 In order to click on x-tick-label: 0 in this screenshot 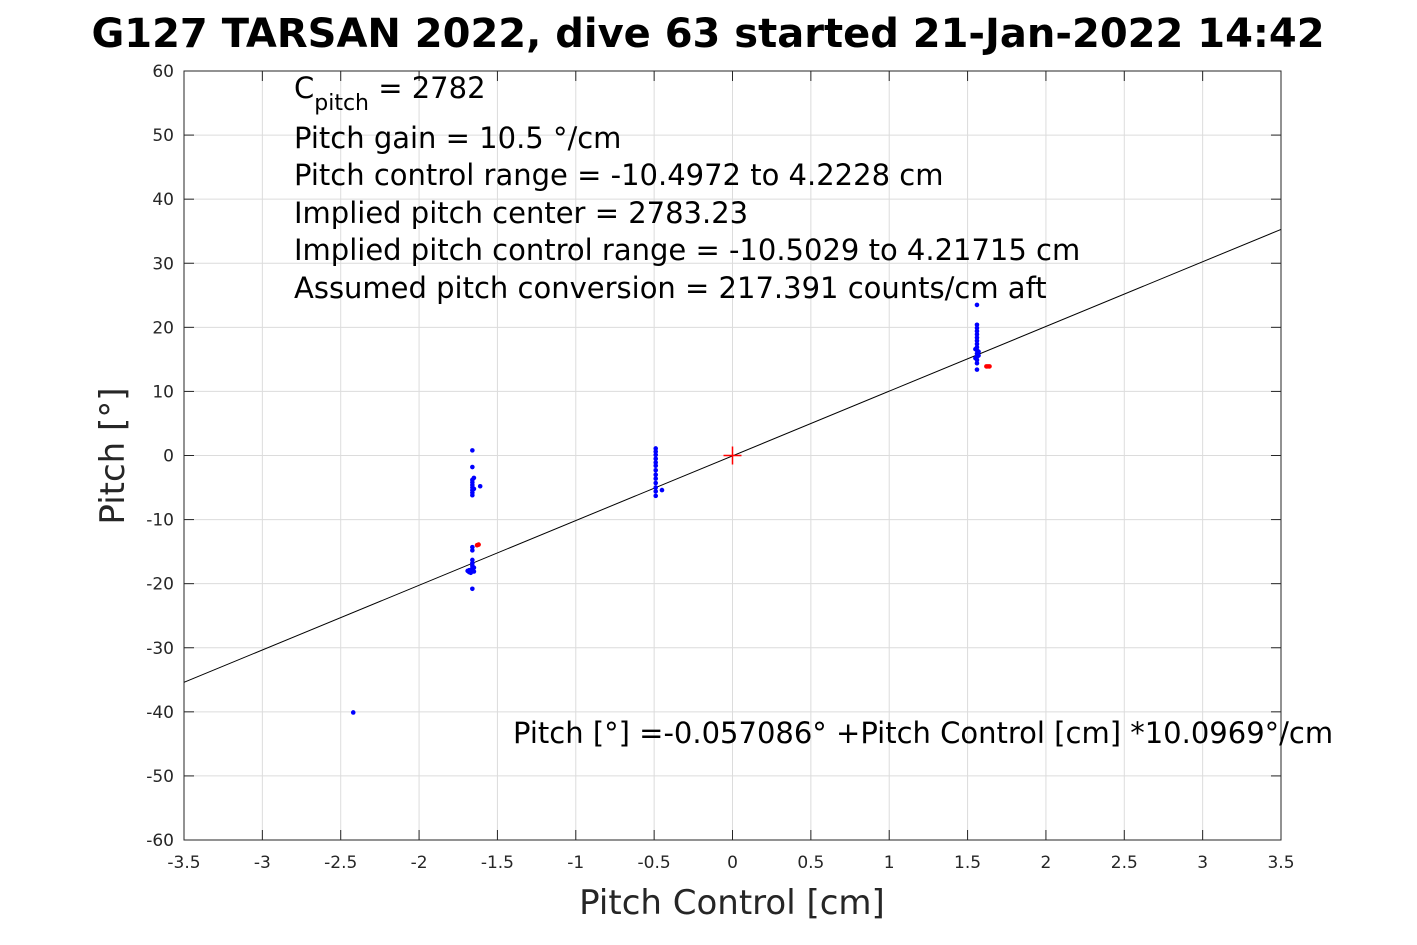, I will do `click(732, 863)`.